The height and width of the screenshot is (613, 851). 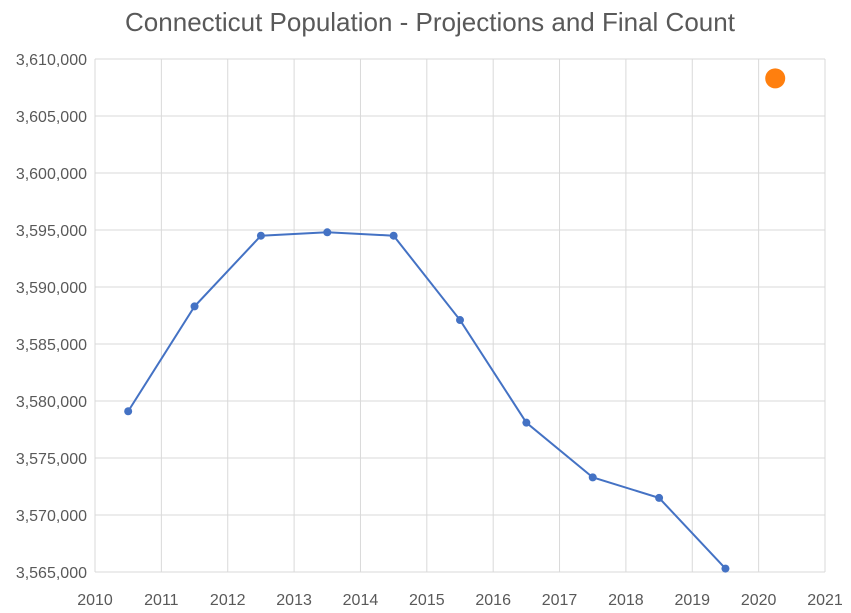 I want to click on y-tick-label: 3,565,000, so click(x=51, y=573).